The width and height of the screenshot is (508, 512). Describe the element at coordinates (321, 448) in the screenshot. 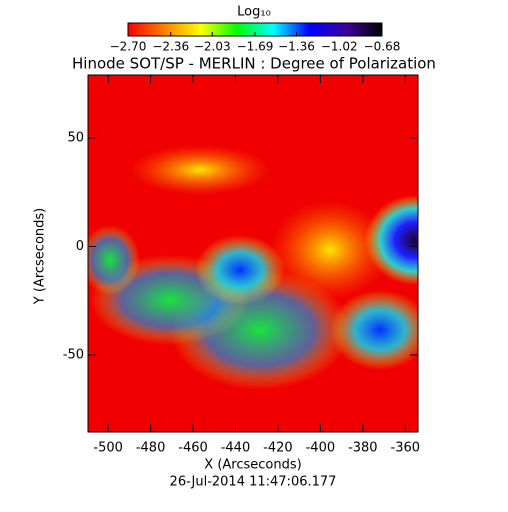

I see `x-tick-label: -400` at that location.